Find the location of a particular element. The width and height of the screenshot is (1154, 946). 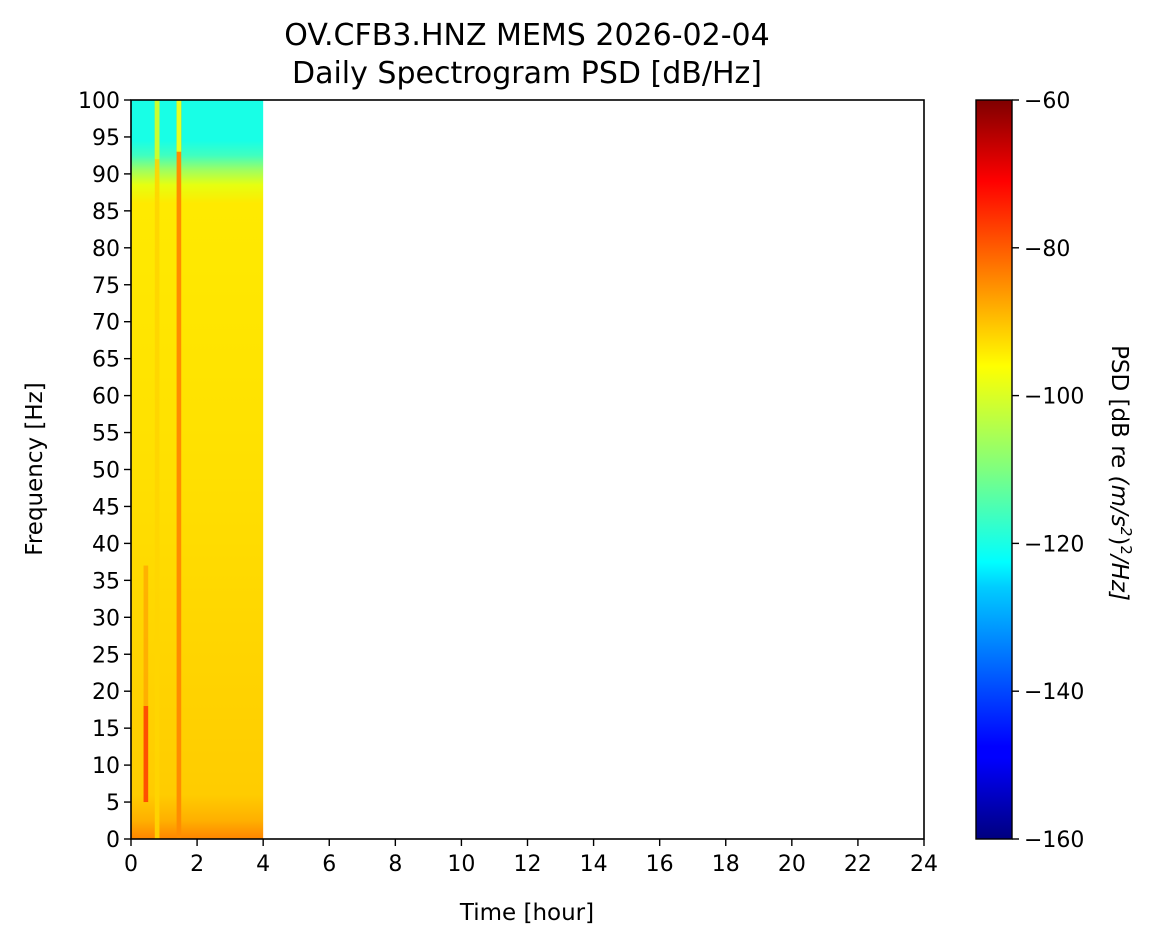

spectrogram-stripe-0-8h is located at coordinates (157, 469).